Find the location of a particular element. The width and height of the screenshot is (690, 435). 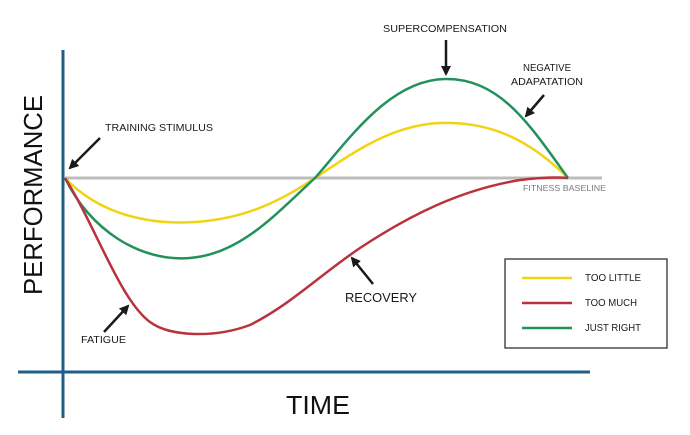

legend: TOO LITTLE TOO MUCH JUST RIGHT is located at coordinates (586, 303).